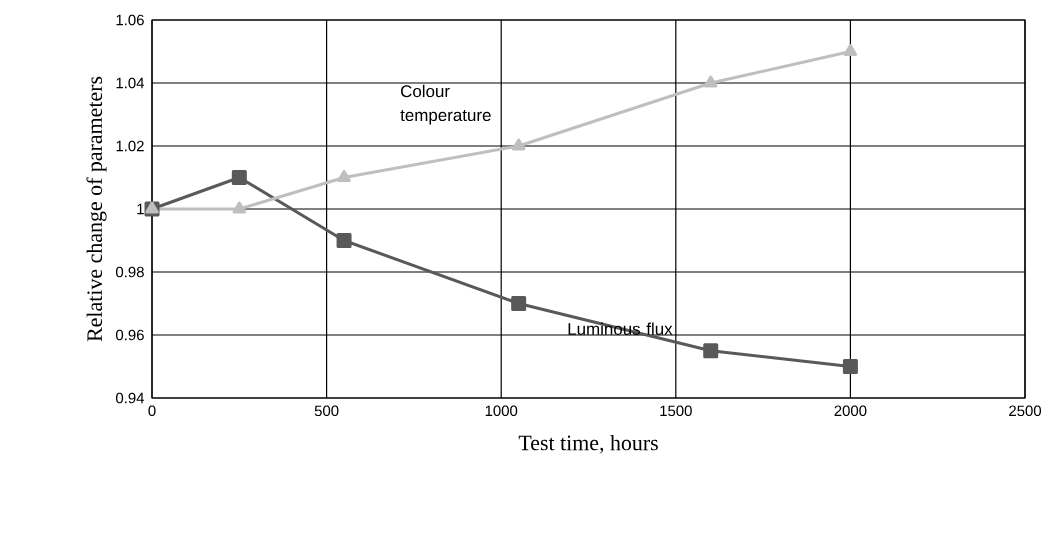 The image size is (1064, 542). What do you see at coordinates (130, 20) in the screenshot?
I see `y-tick-label: 1.06` at bounding box center [130, 20].